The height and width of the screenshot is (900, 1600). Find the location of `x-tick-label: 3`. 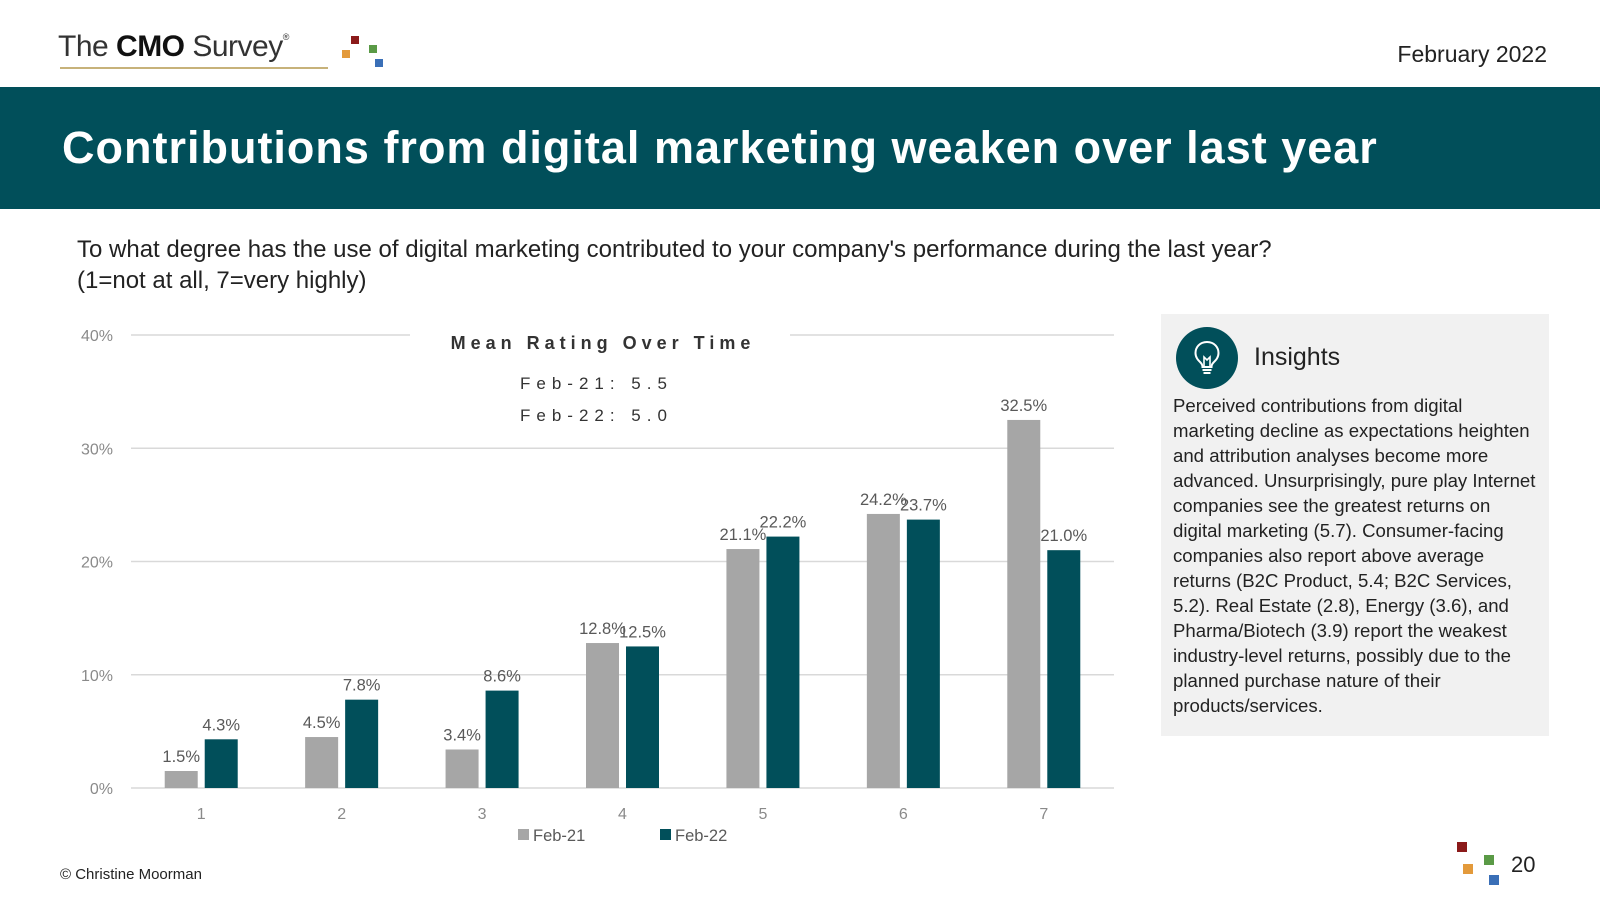

x-tick-label: 3 is located at coordinates (482, 814).